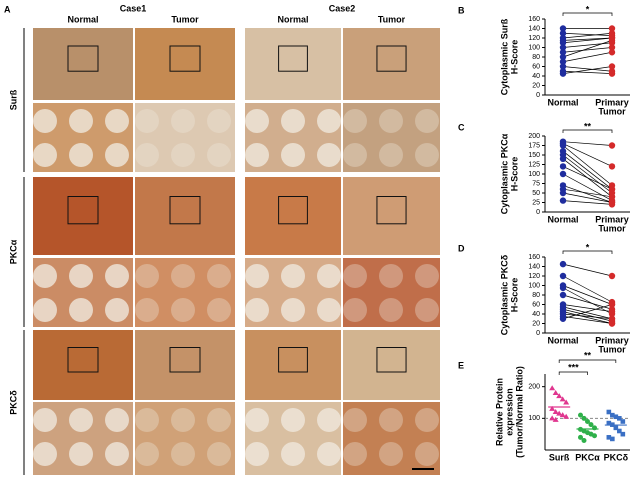 This screenshot has height=490, width=640. What do you see at coordinates (534, 28) in the screenshot?
I see `y-tick-label: 140` at bounding box center [534, 28].